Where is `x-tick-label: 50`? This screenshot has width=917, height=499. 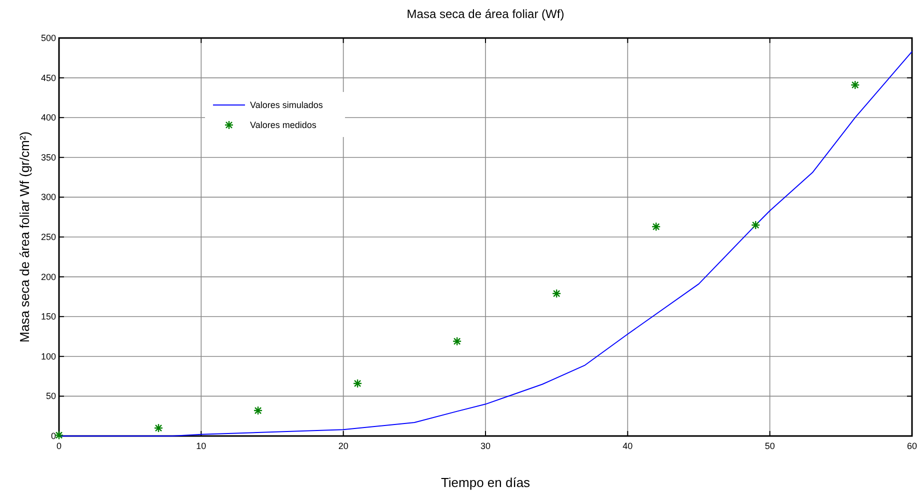
x-tick-label: 50 is located at coordinates (769, 446).